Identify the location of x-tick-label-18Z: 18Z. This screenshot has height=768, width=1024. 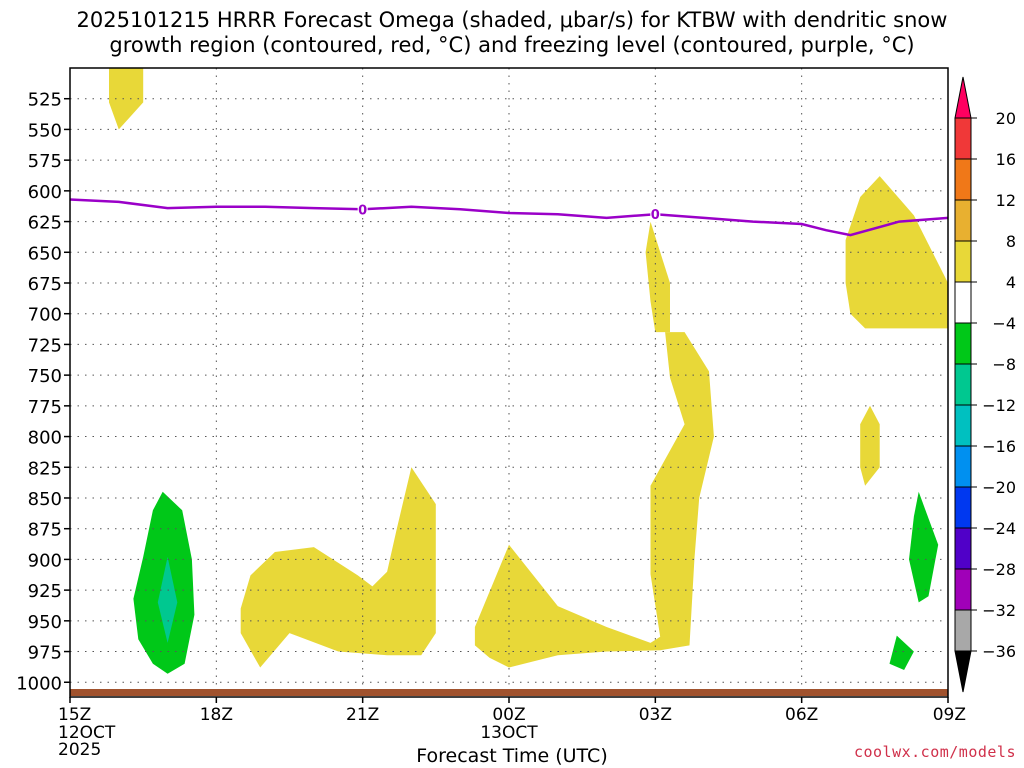
(216, 715).